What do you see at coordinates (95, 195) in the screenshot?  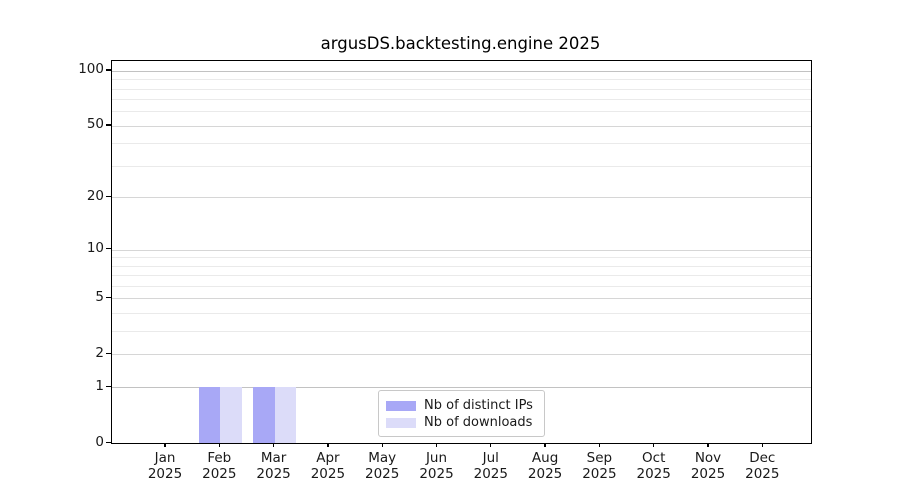 I see `y-tick-label: 20` at bounding box center [95, 195].